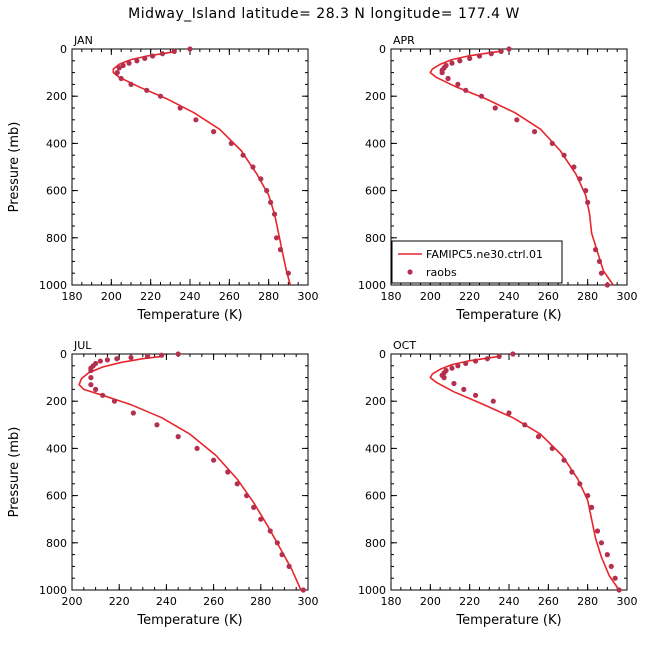 This screenshot has height=649, width=648. What do you see at coordinates (375, 238) in the screenshot?
I see `y-tick-label: 800` at bounding box center [375, 238].